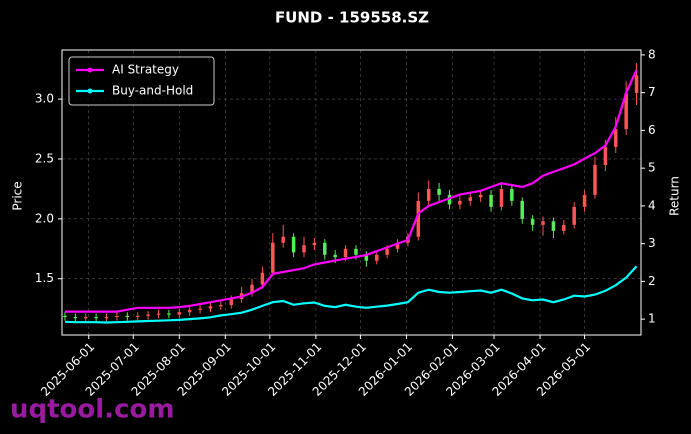  Describe the element at coordinates (152, 91) in the screenshot. I see `legend-label: Buy-and-Hold` at that location.